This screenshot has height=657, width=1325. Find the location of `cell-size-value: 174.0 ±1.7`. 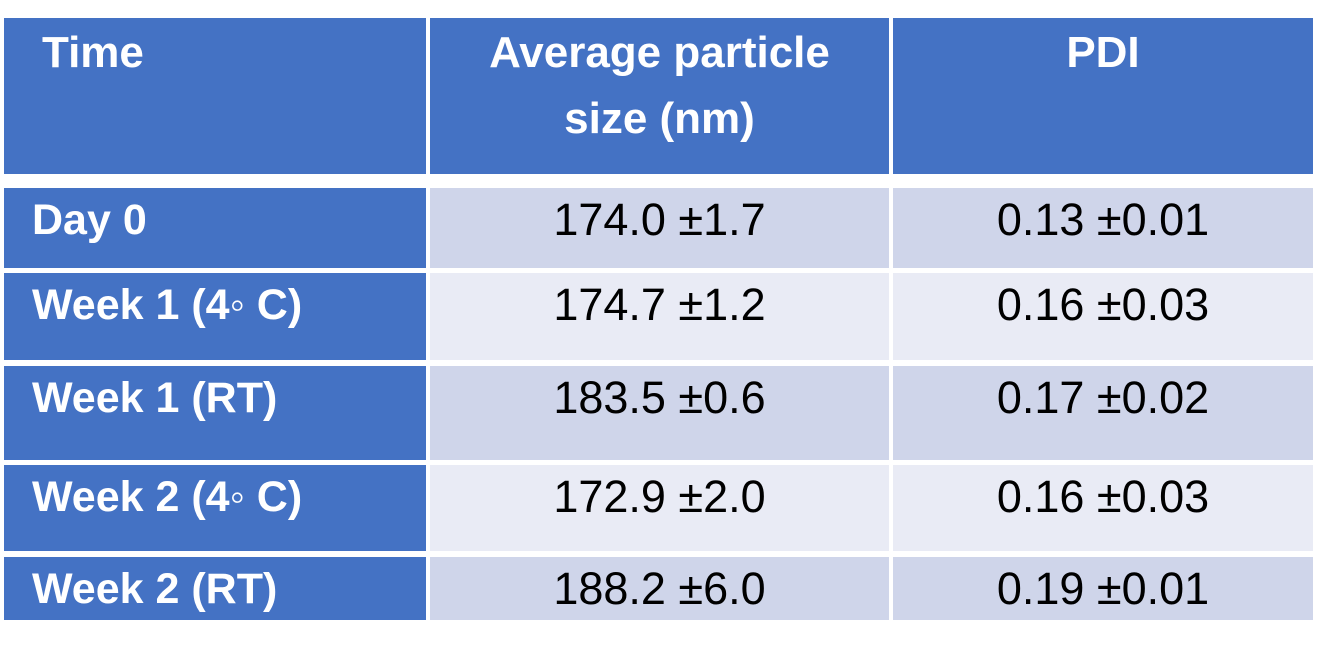

cell-size-value: 174.0 ±1.7 is located at coordinates (659, 219).